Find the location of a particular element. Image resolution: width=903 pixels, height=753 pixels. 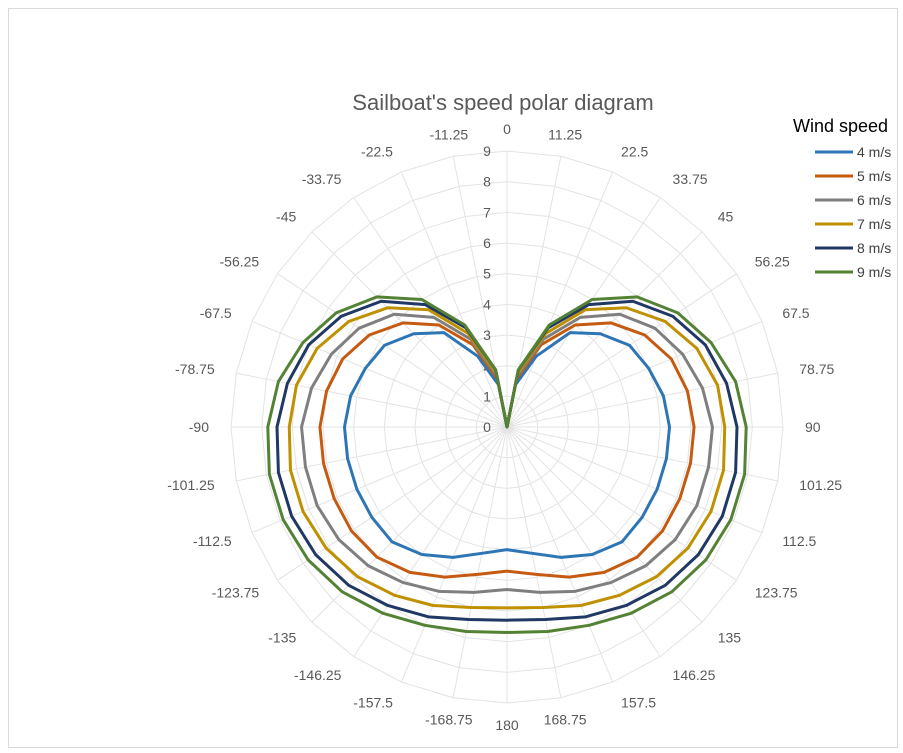

radial-tick-label: 0 is located at coordinates (487, 427).